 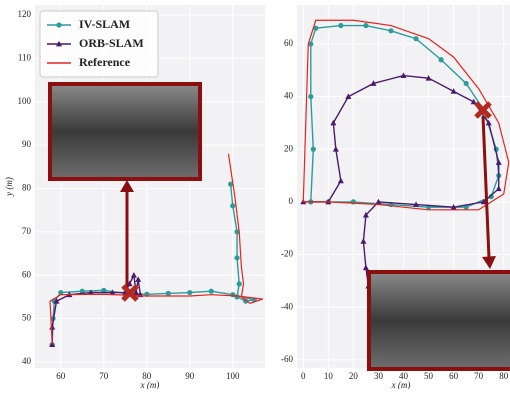 I want to click on y-axis-label: y (m), so click(x=9, y=187).